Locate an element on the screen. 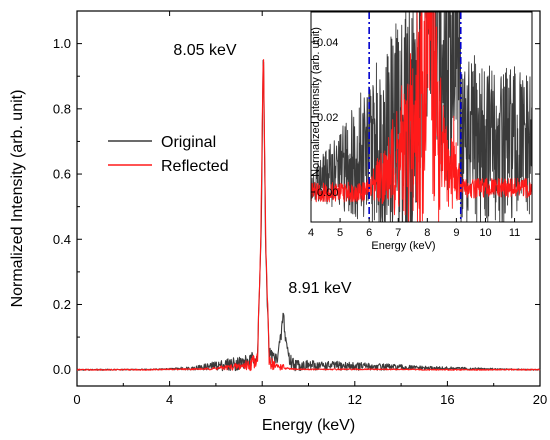 This screenshot has width=550, height=440. inset-y-axis-title: Normalized Intensity (arb. unit) is located at coordinates (316, 102).